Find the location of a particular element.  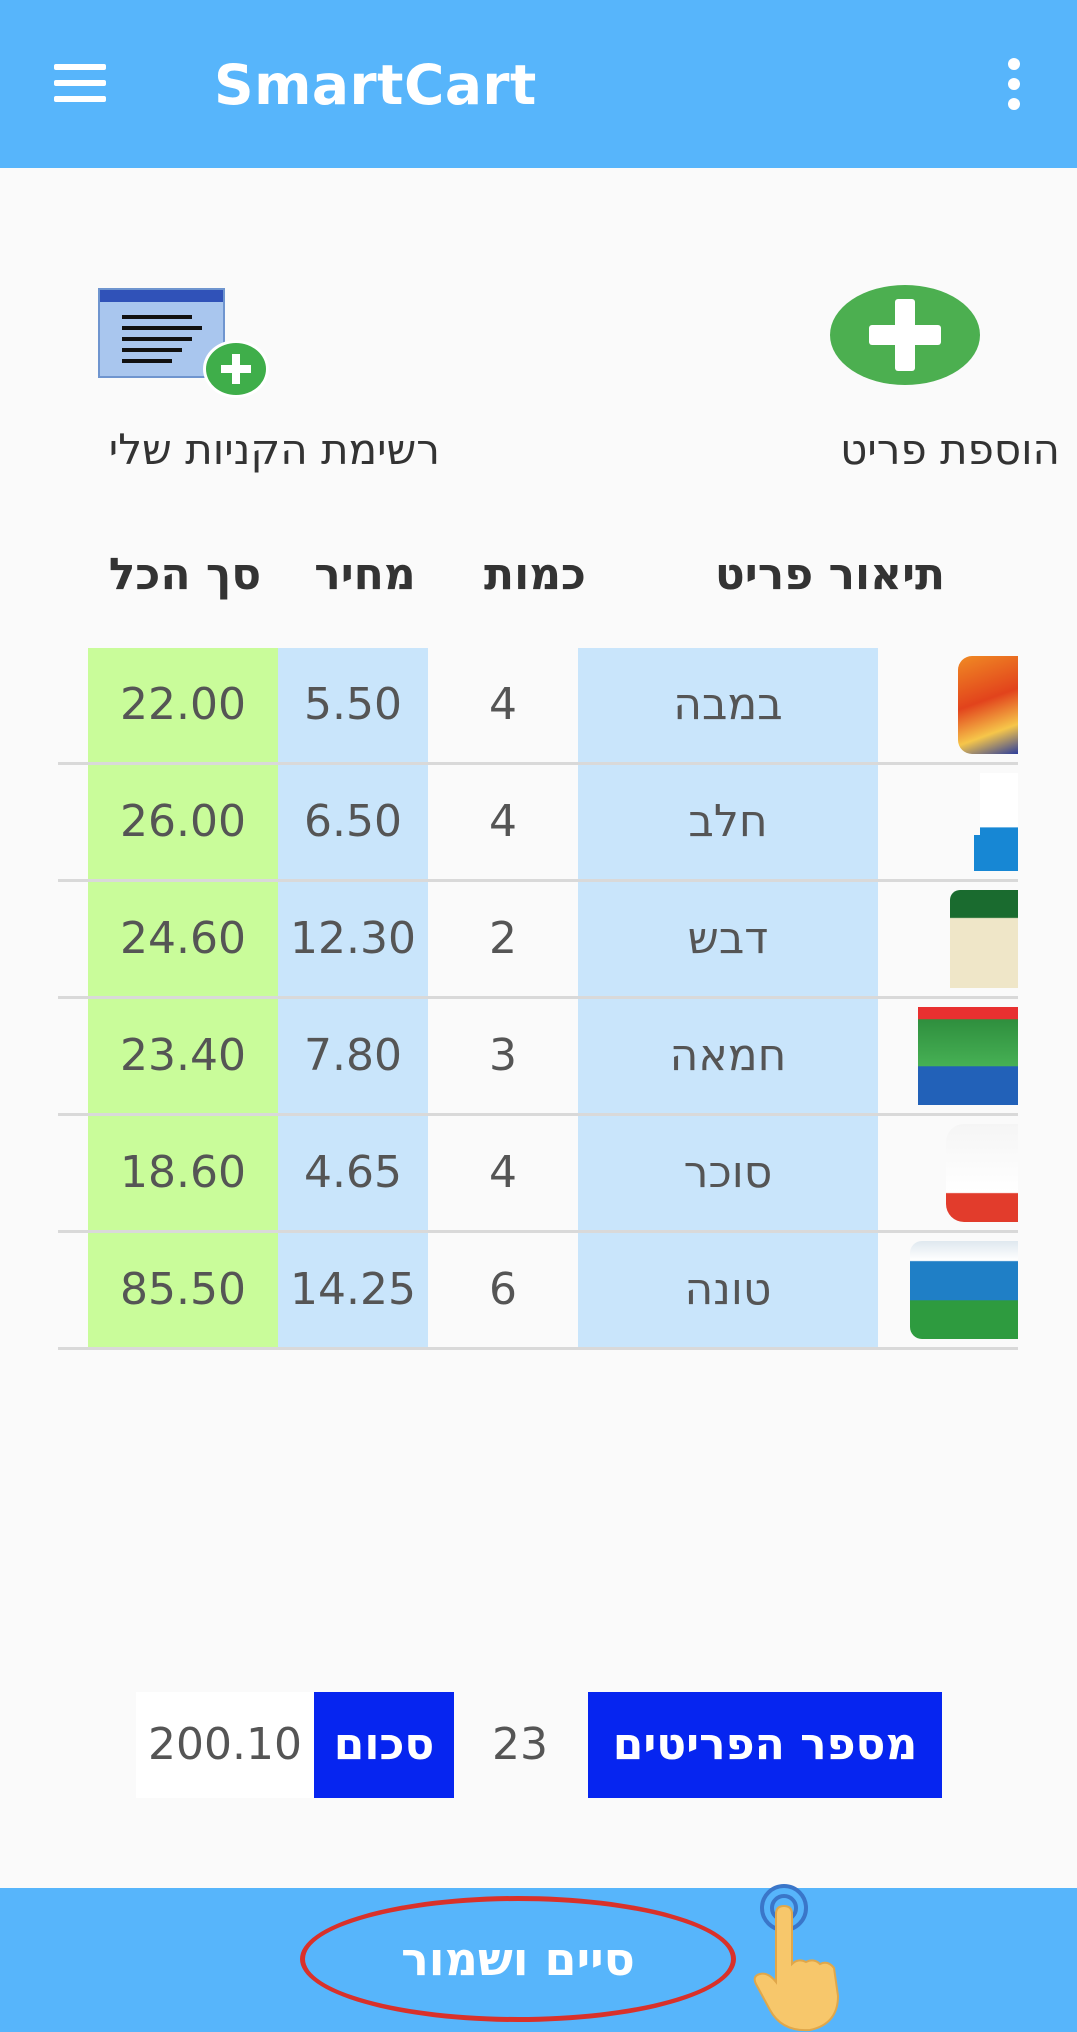

row-total: 18.60 is located at coordinates (183, 1173).